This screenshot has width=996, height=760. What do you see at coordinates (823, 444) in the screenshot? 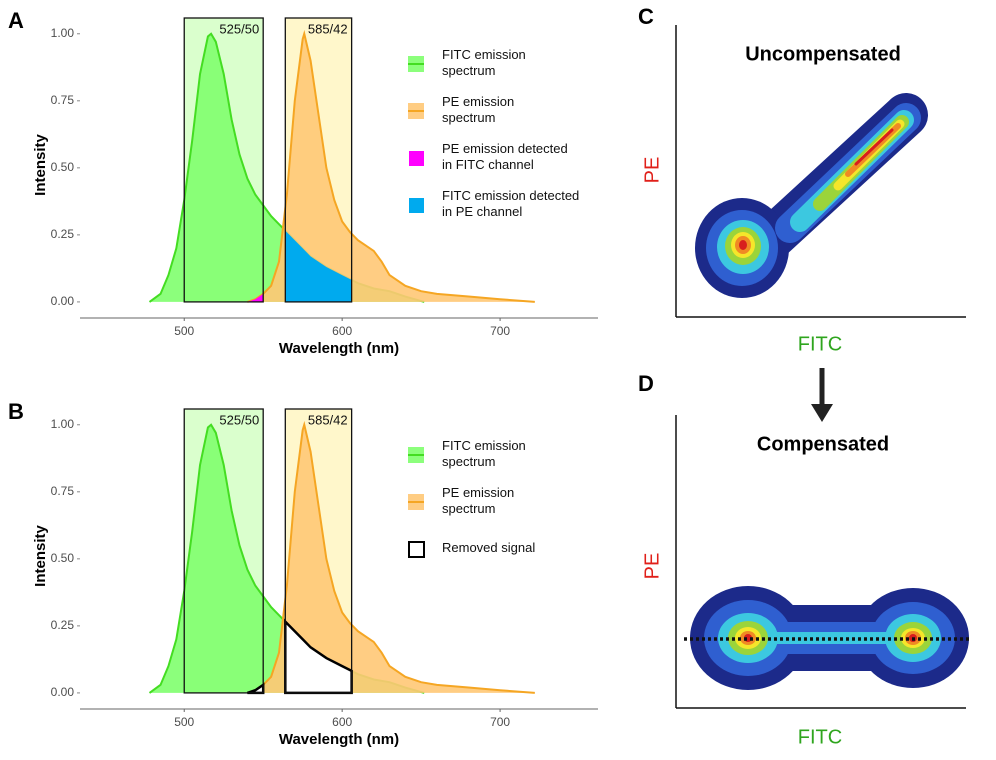
I see `panel-title: Compensated` at bounding box center [823, 444].